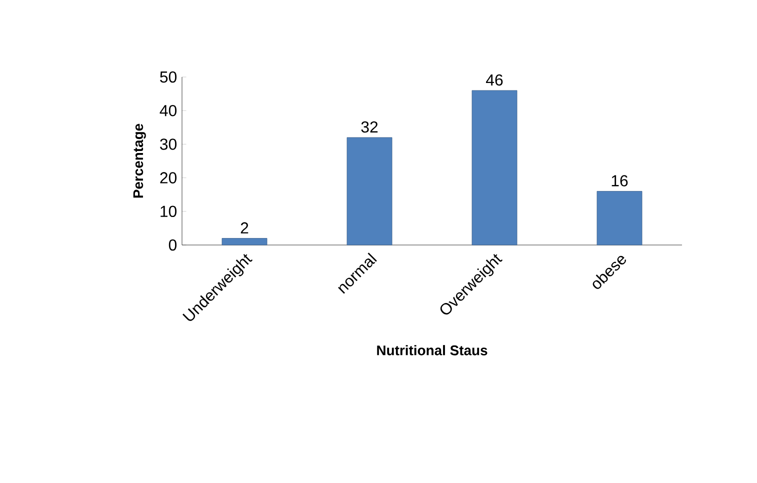 This screenshot has width=757, height=483. I want to click on y-tick-label: 40, so click(168, 110).